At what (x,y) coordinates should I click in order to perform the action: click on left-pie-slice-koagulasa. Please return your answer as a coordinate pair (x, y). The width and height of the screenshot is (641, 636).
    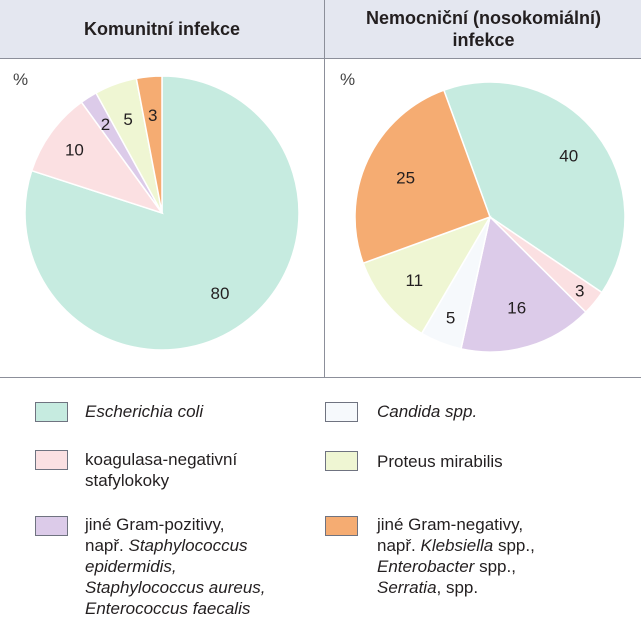
    Looking at the image, I should click on (97, 158).